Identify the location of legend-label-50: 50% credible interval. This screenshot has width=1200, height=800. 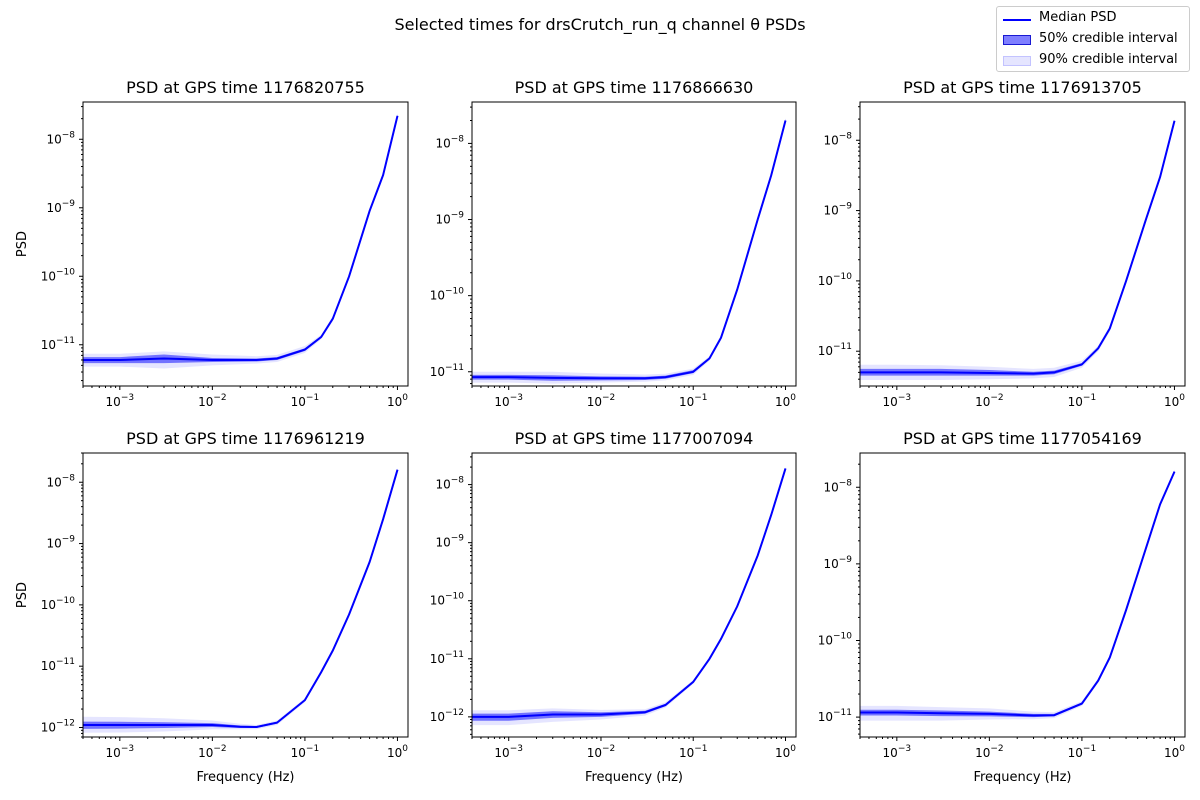
(1108, 38).